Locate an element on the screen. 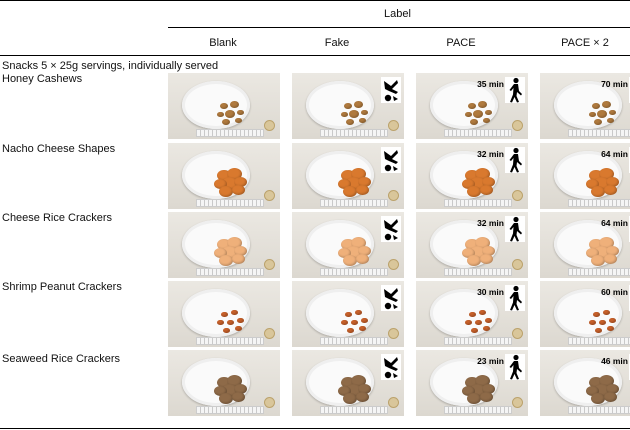 The width and height of the screenshot is (630, 430). col-header-blank: Blank is located at coordinates (223, 43).